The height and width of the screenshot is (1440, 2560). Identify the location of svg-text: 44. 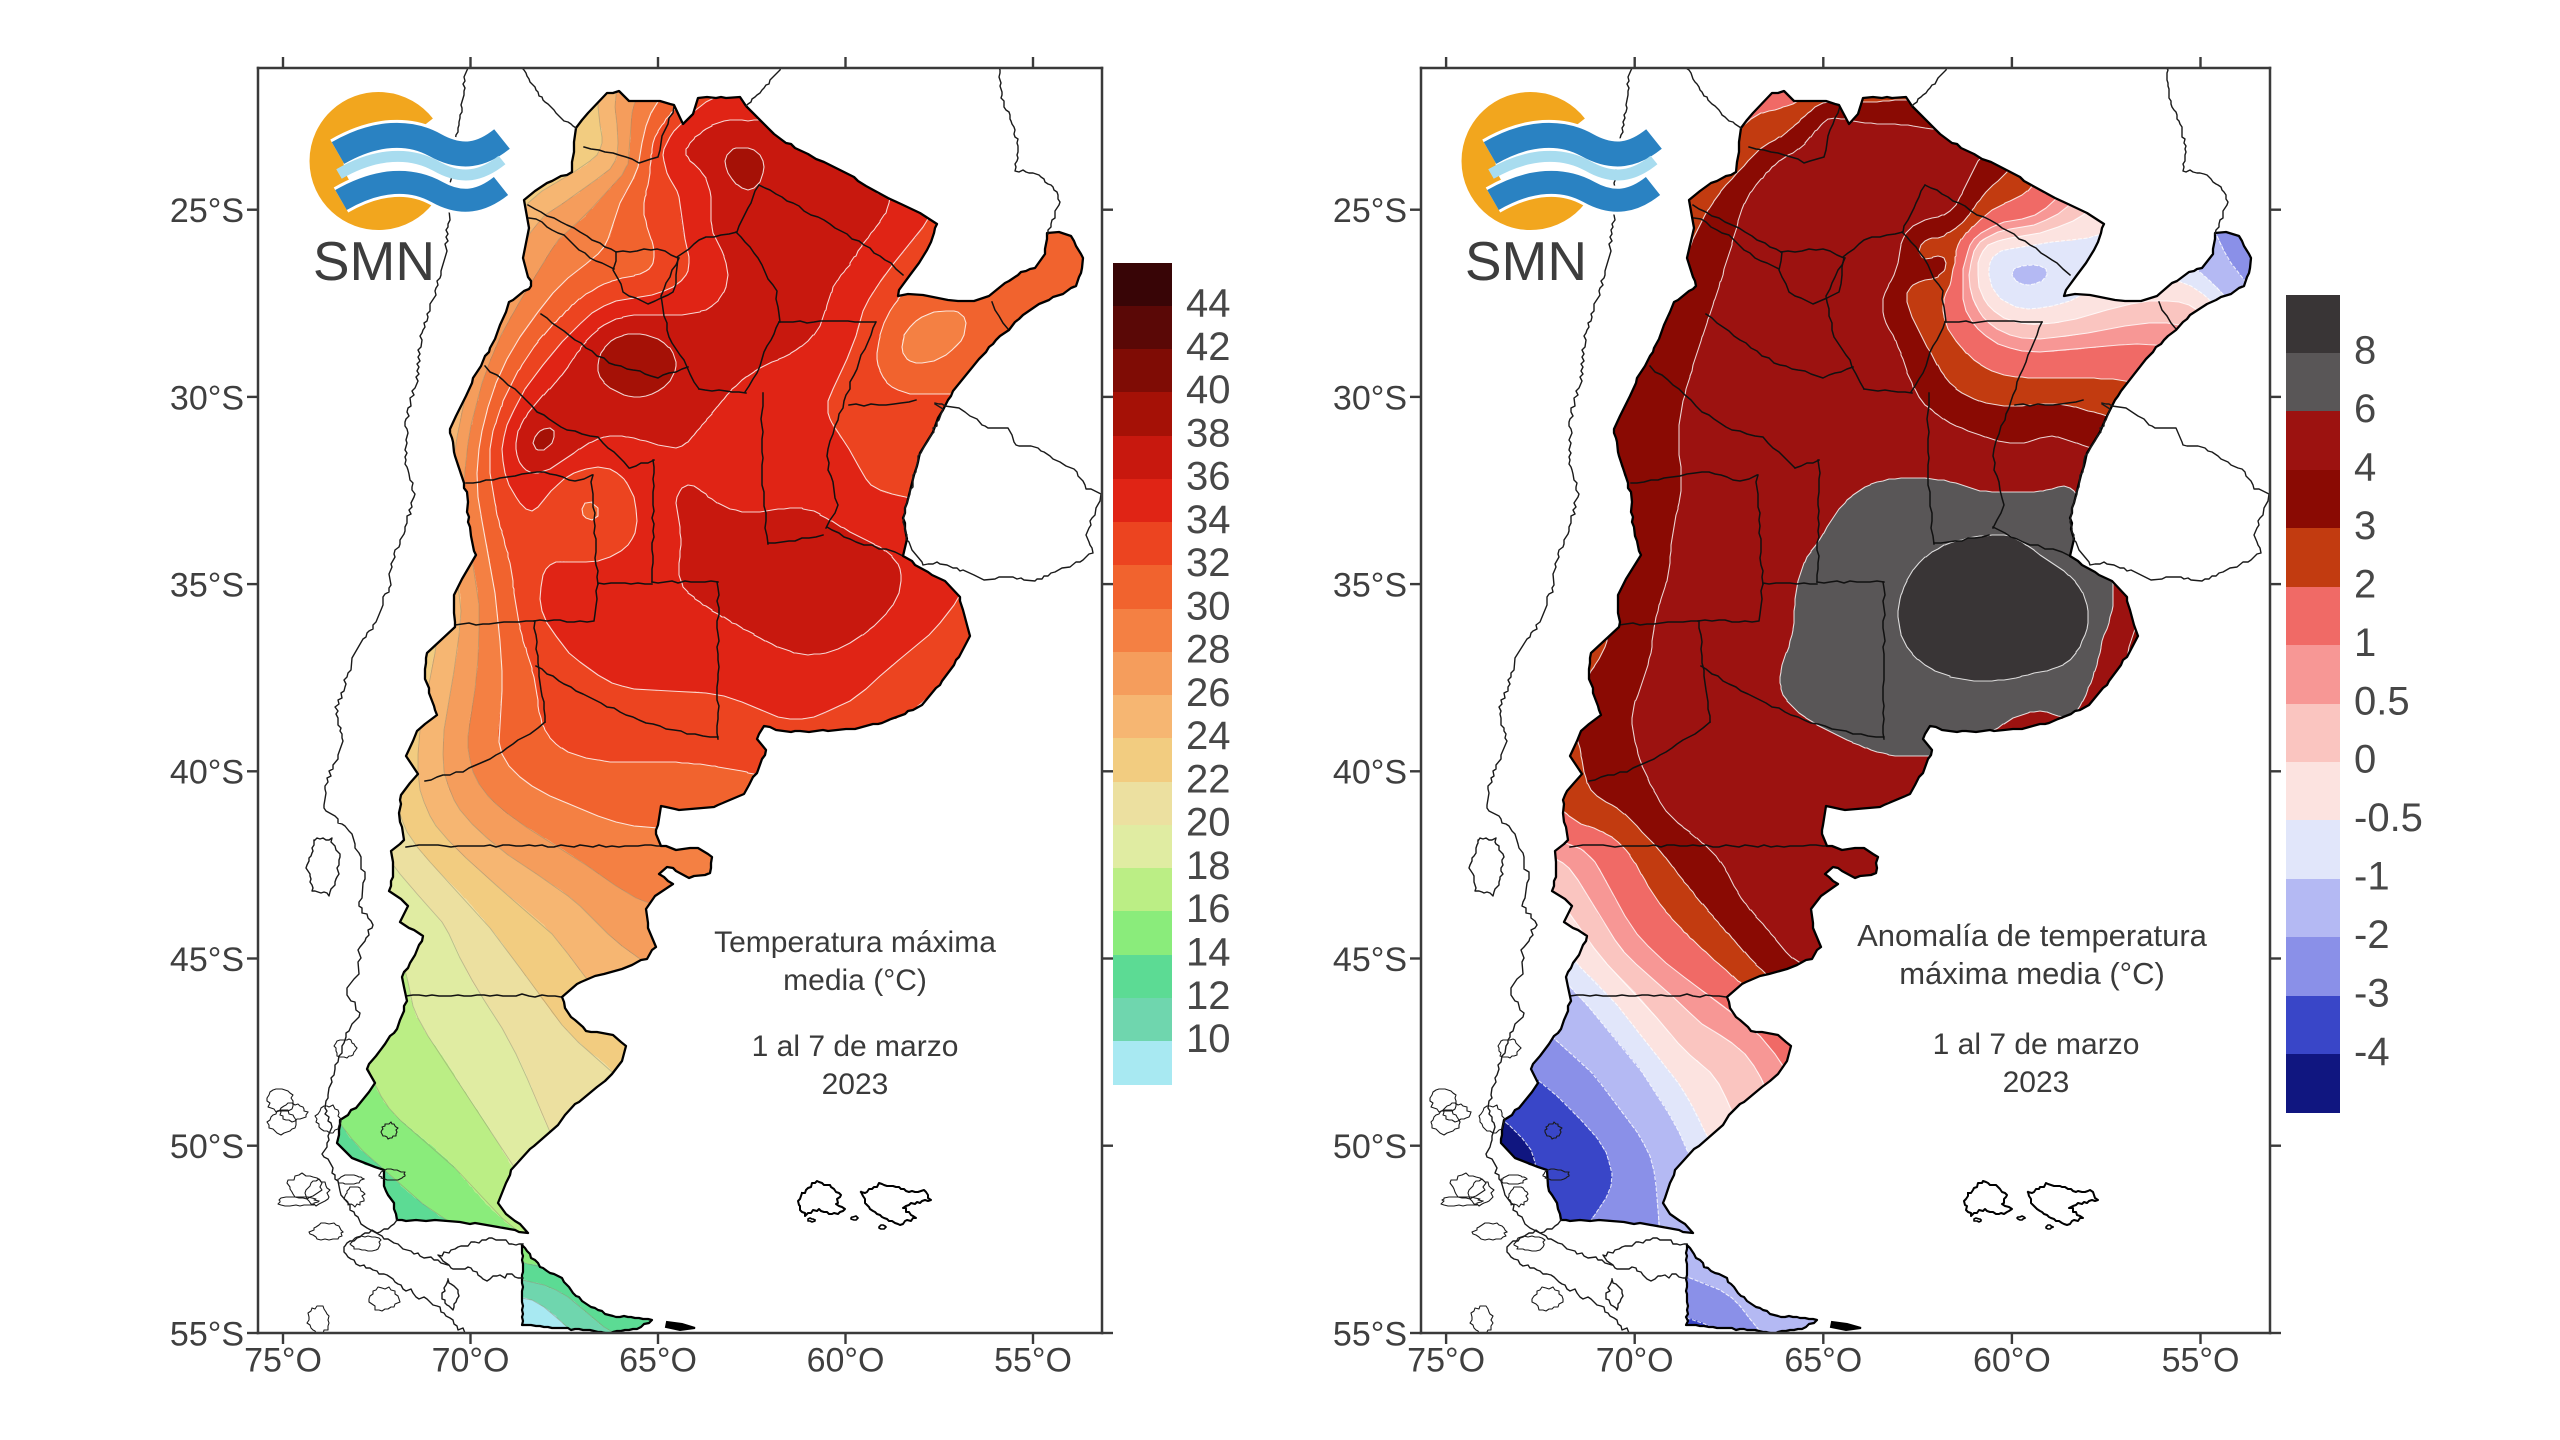
(1208, 304).